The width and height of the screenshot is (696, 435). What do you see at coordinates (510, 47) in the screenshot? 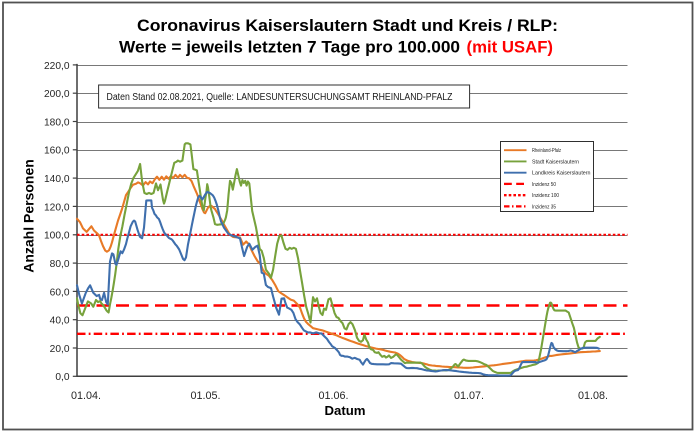
I see `svg-text: (mit USAF)` at bounding box center [510, 47].